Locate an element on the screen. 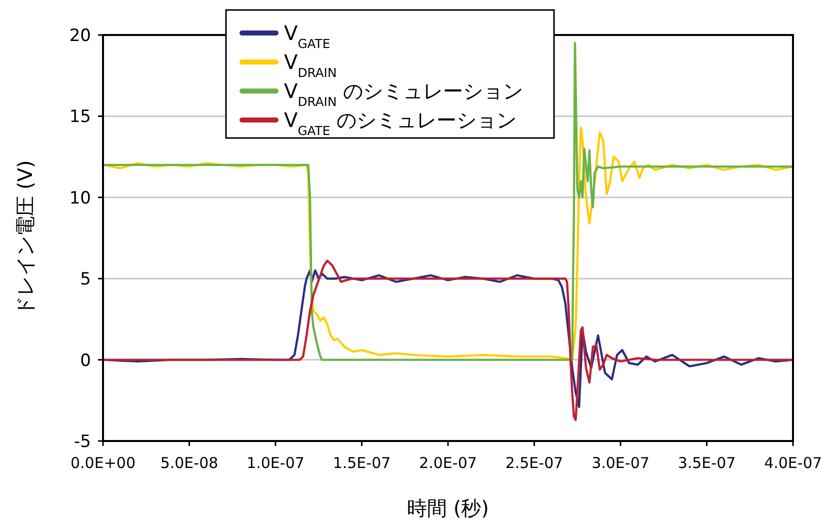 Image resolution: width=834 pixels, height=521 pixels. x-tick-label: 1.5E-07 is located at coordinates (361, 463).